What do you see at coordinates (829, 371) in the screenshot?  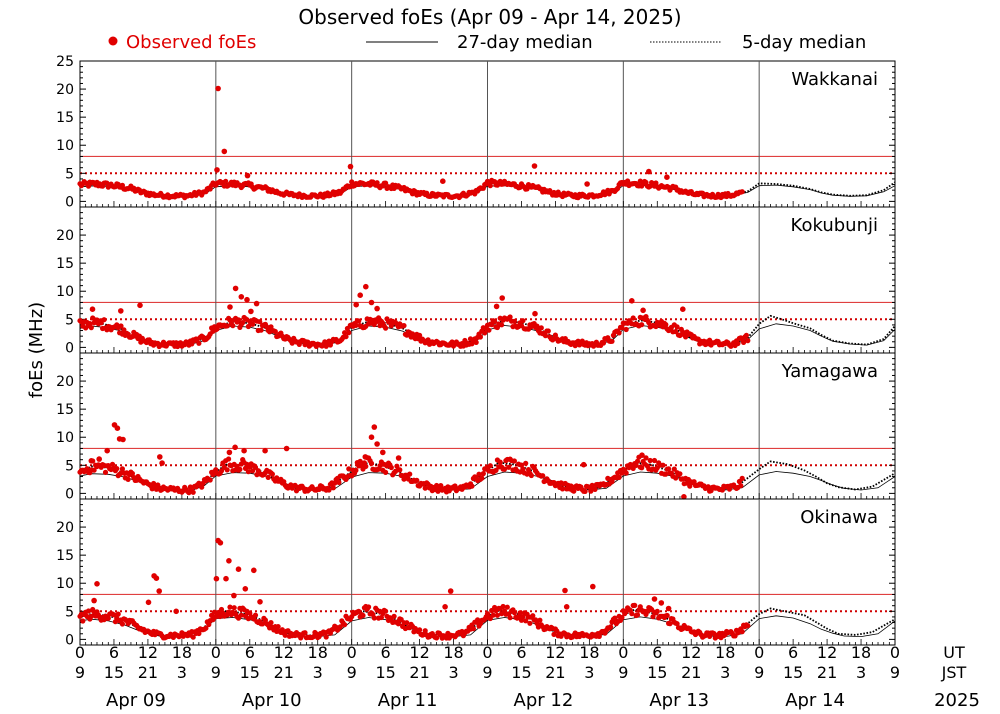 I see `station-label: Yamagawa` at bounding box center [829, 371].